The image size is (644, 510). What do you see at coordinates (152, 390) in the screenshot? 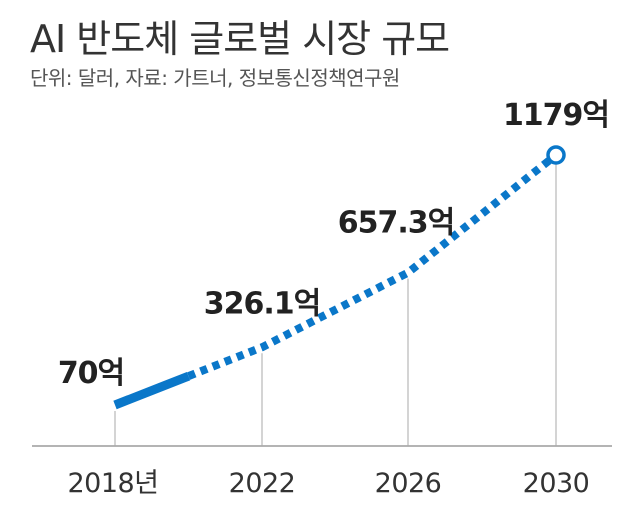
I see `series-line-actual` at bounding box center [152, 390].